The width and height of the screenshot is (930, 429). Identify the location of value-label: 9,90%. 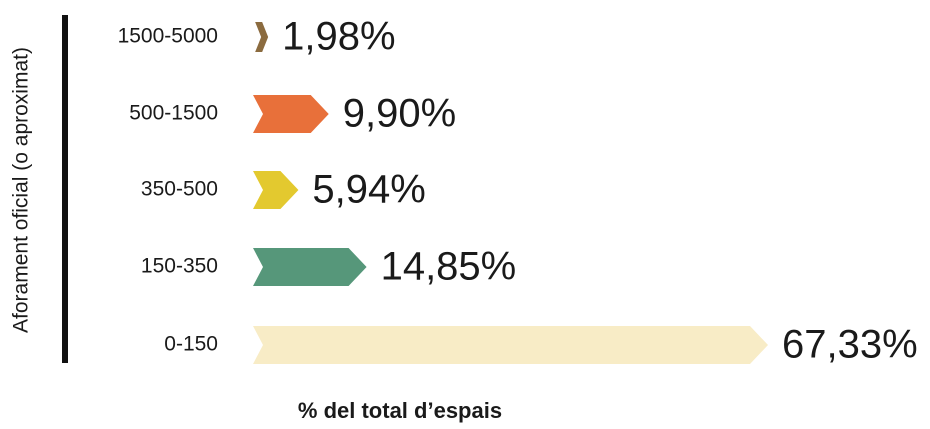
(399, 114).